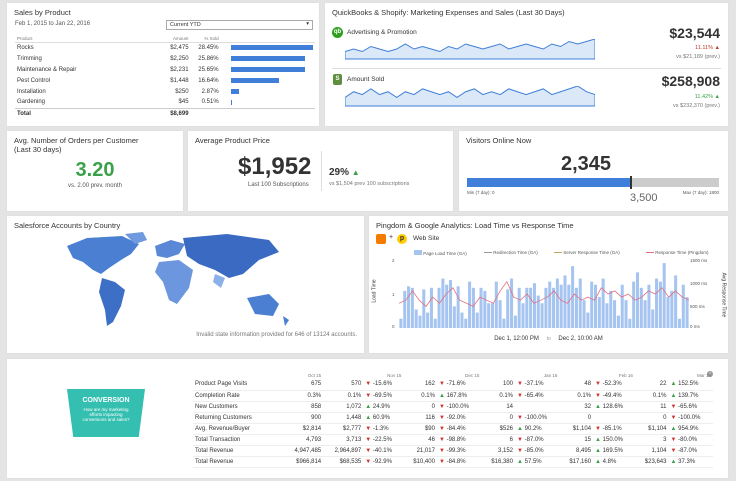  I want to click on metric-change: ▼ -37.1%, so click(537, 385).